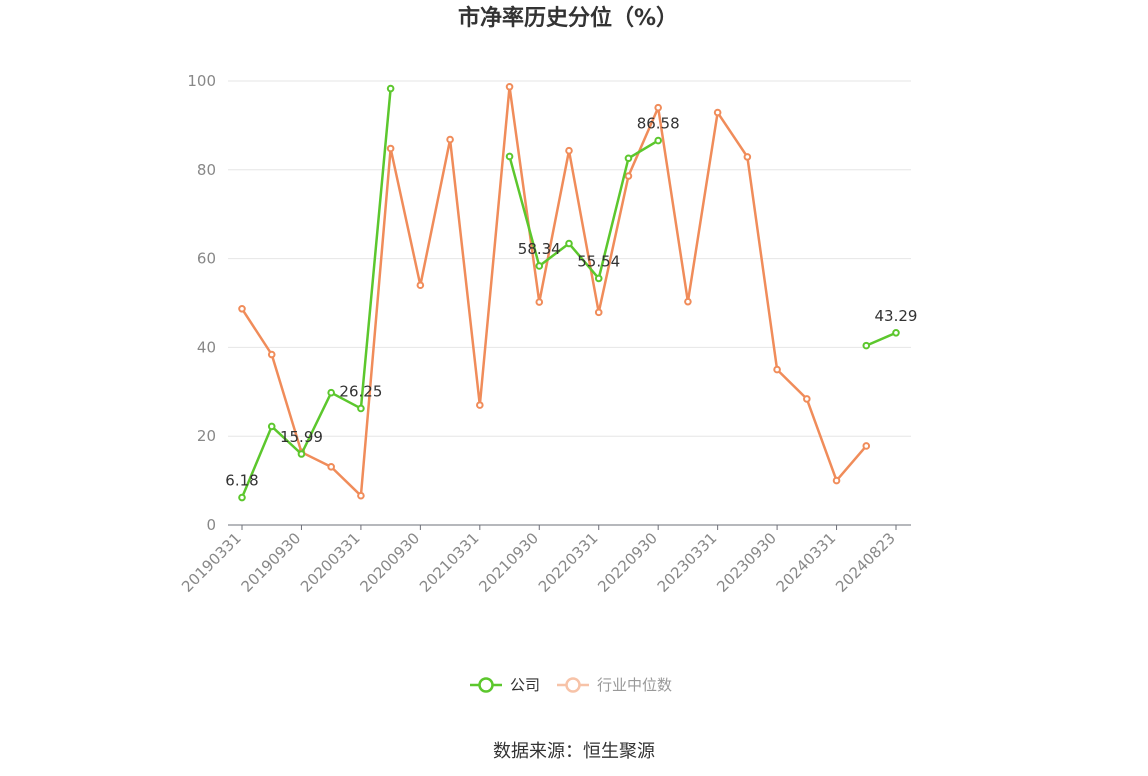  I want to click on legend: 公司 行业中位数, so click(571, 685).